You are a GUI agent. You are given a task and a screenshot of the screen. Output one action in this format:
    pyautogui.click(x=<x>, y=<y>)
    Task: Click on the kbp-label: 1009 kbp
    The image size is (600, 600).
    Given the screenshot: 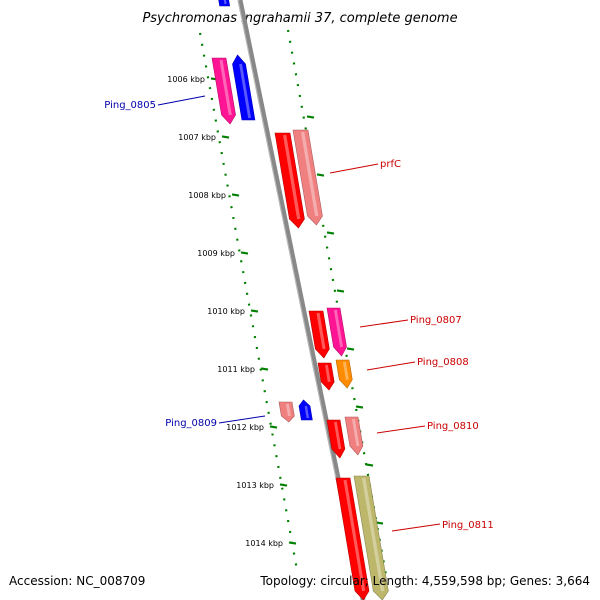 What is the action you would take?
    pyautogui.click(x=216, y=253)
    